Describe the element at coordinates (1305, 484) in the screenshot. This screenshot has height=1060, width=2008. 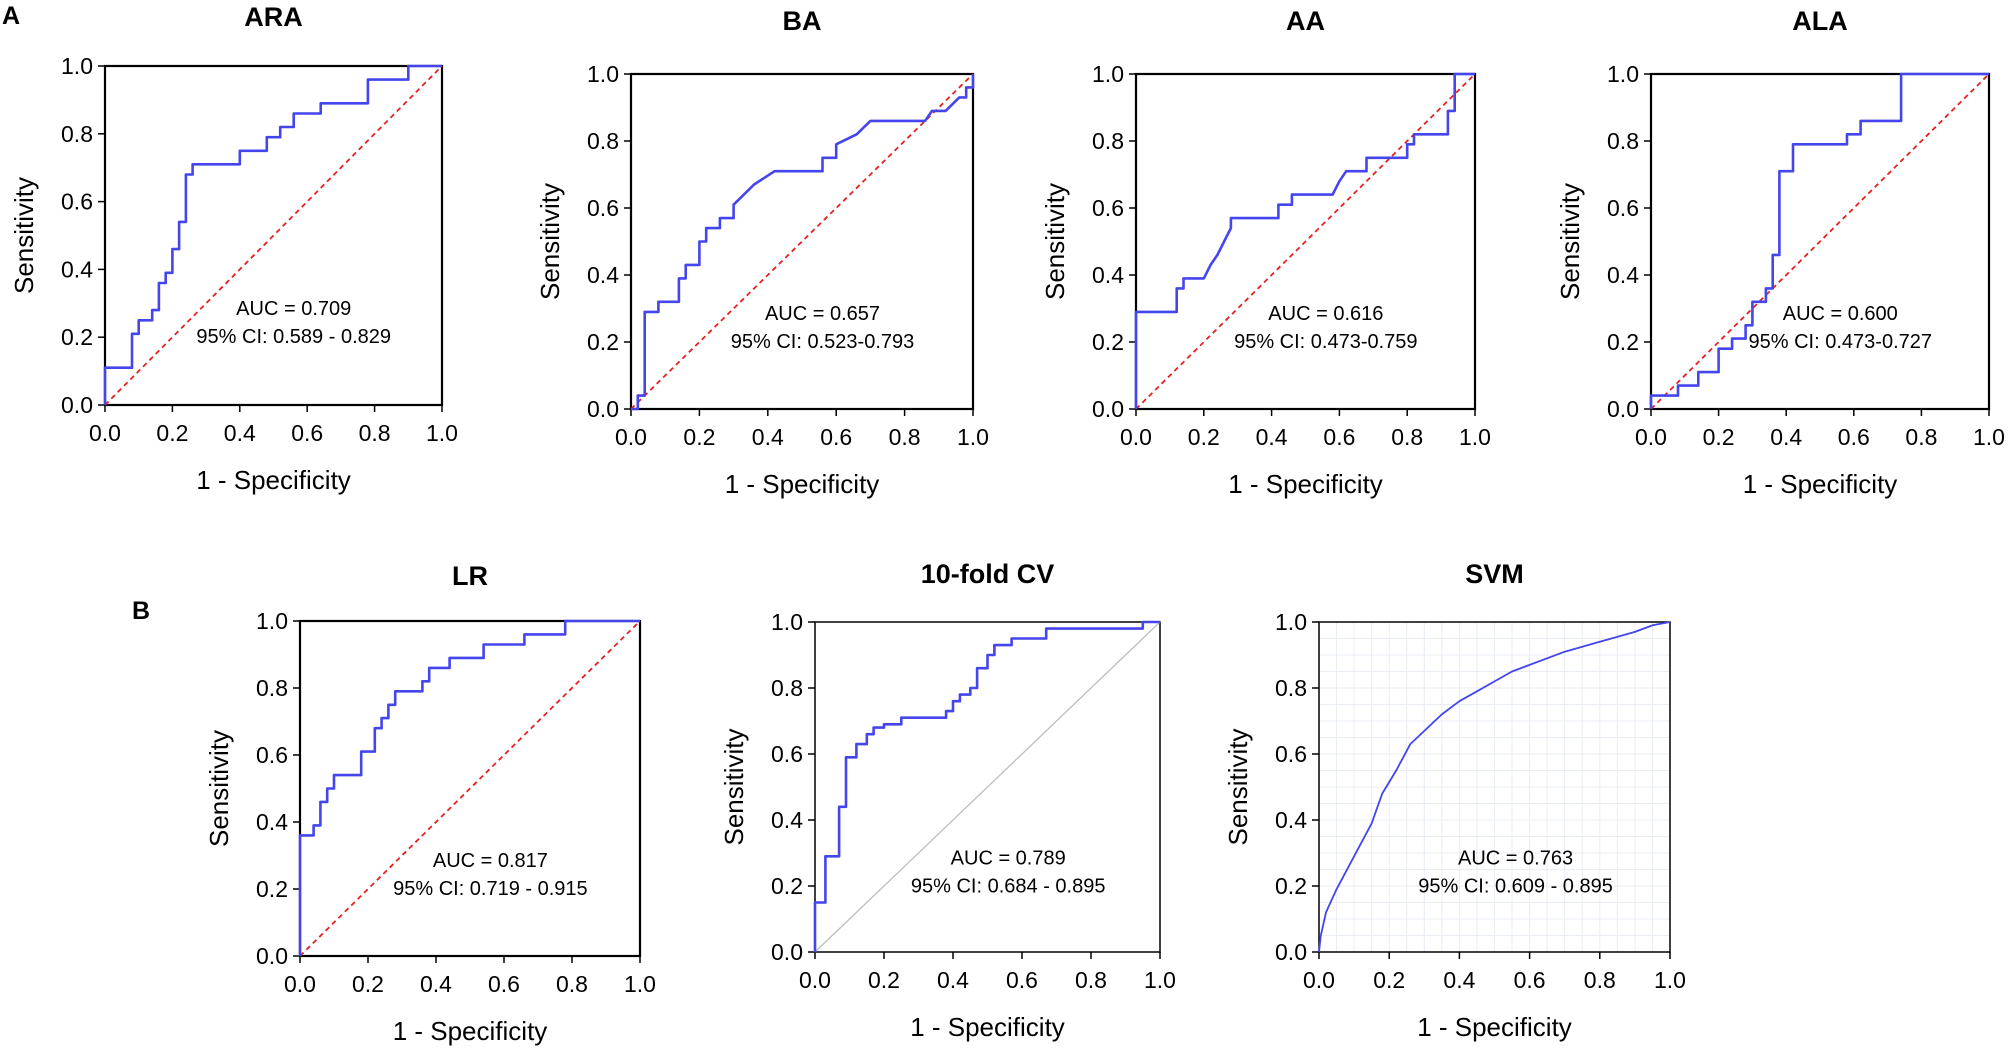
I see `chart-2-xlabel: 1 - Specificity` at that location.